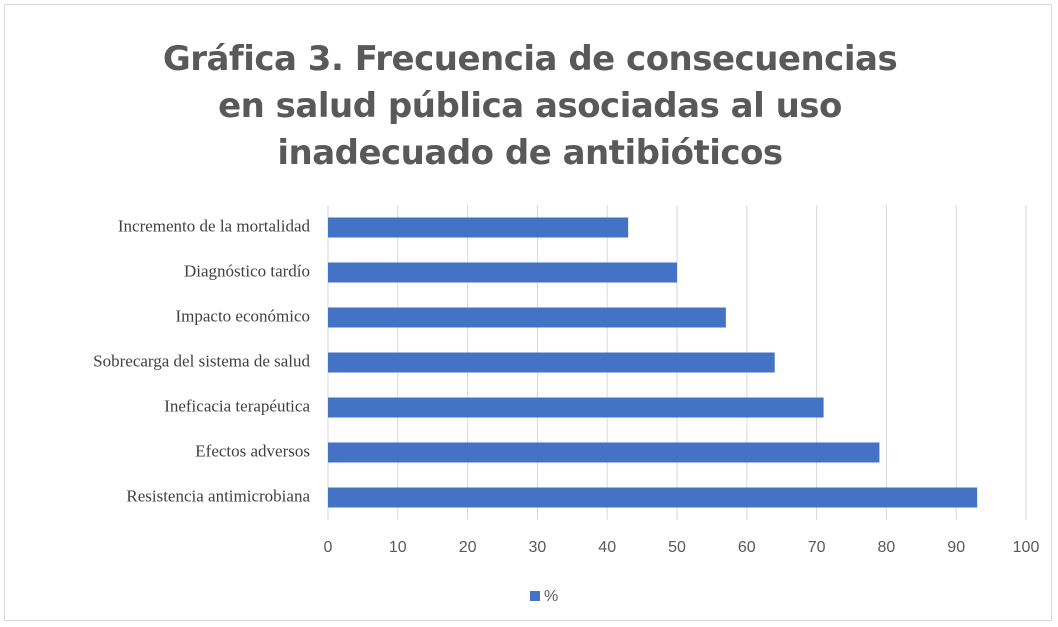  What do you see at coordinates (398, 547) in the screenshot?
I see `x-tick-label: 10` at bounding box center [398, 547].